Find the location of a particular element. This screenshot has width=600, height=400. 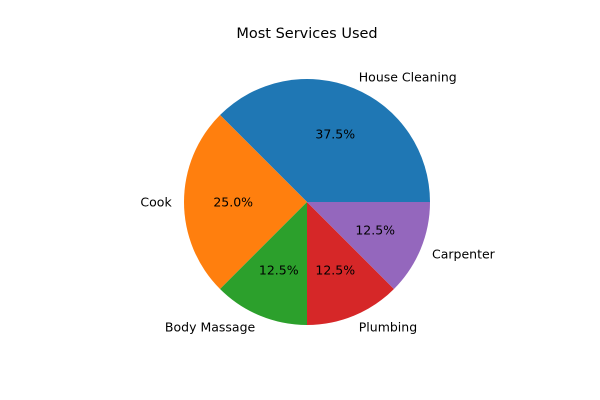

slice-label-plumbing: Plumbing is located at coordinates (388, 327).